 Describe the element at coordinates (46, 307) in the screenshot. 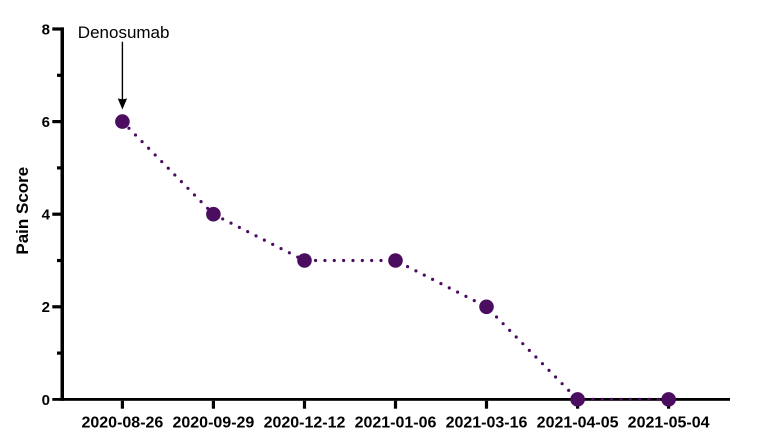

I see `svg-text: 2` at that location.